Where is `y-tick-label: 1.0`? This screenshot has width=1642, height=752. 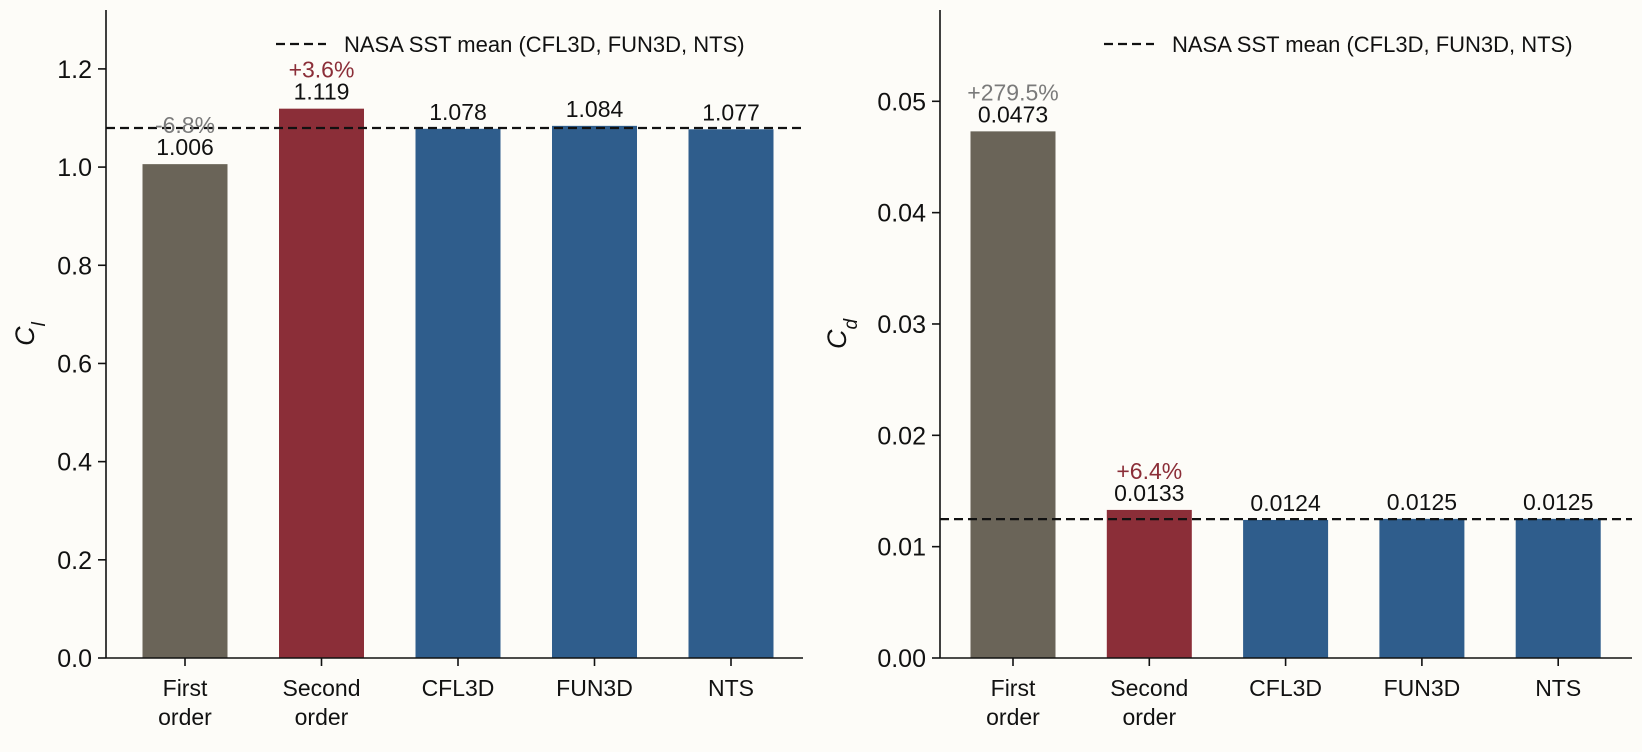 y-tick-label: 1.0 is located at coordinates (74, 168).